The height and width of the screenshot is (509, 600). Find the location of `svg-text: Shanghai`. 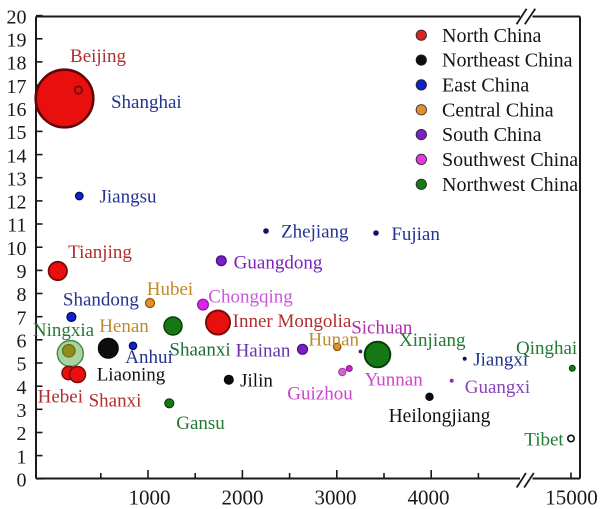

svg-text: Shanghai is located at coordinates (146, 102).